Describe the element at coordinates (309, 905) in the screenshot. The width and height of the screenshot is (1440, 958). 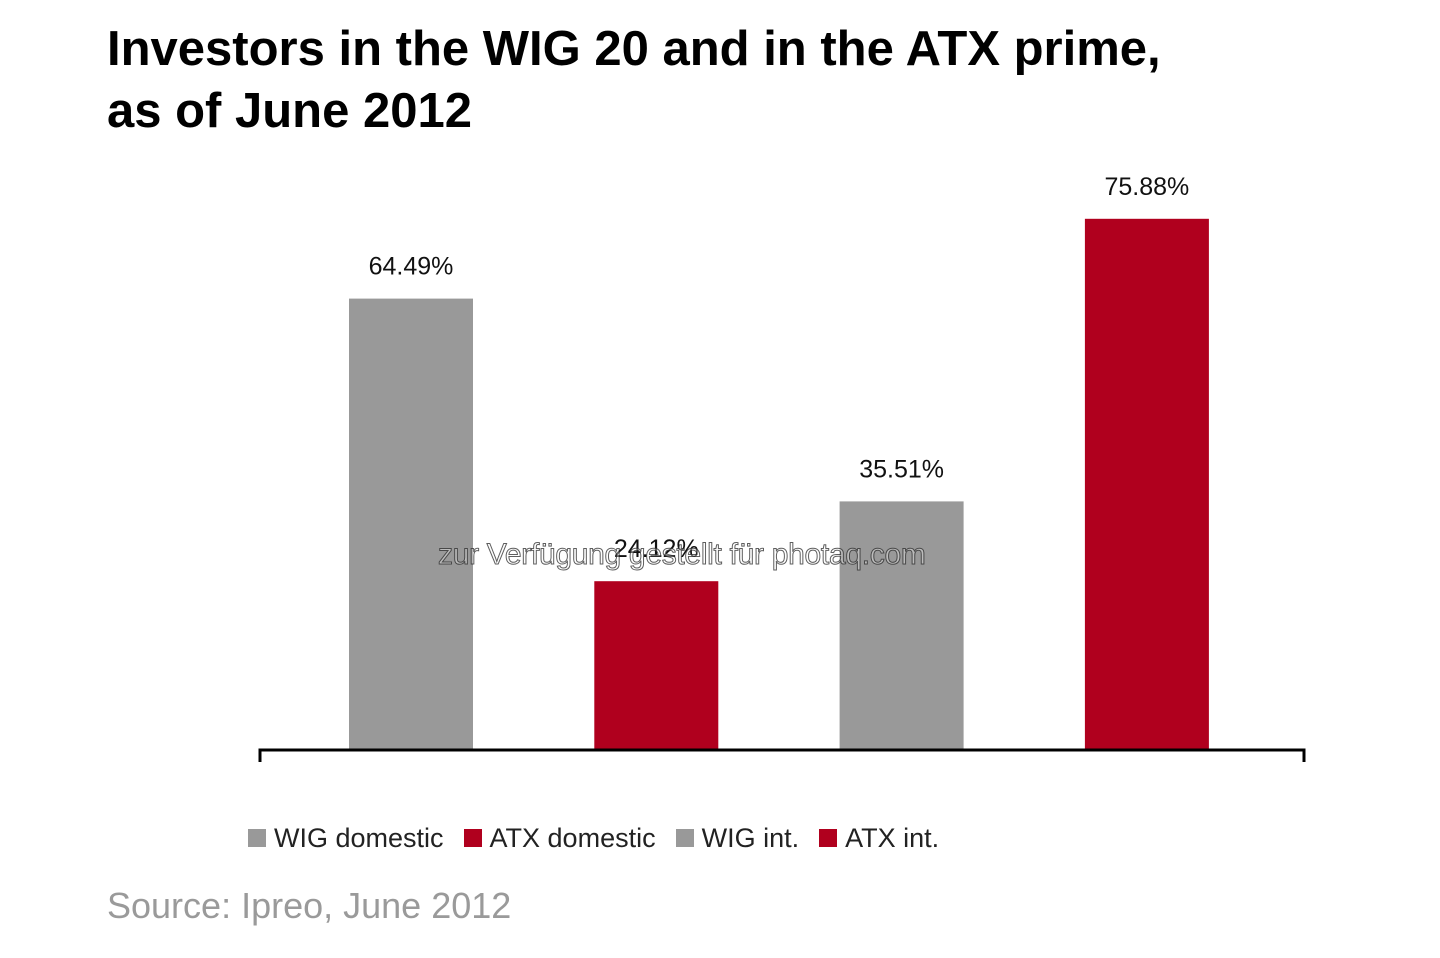
I see `source-note: Source: Ipreo, June 2012` at that location.